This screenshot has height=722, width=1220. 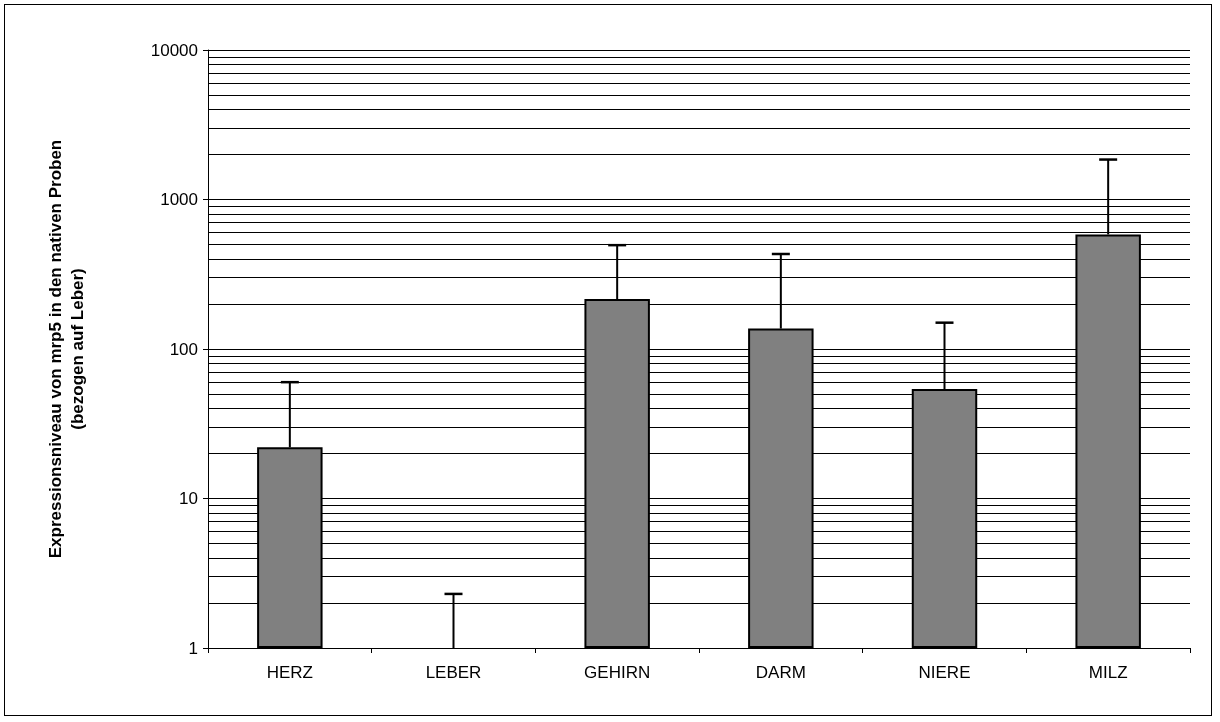 What do you see at coordinates (289, 672) in the screenshot?
I see `x-tick-label: HERZ` at bounding box center [289, 672].